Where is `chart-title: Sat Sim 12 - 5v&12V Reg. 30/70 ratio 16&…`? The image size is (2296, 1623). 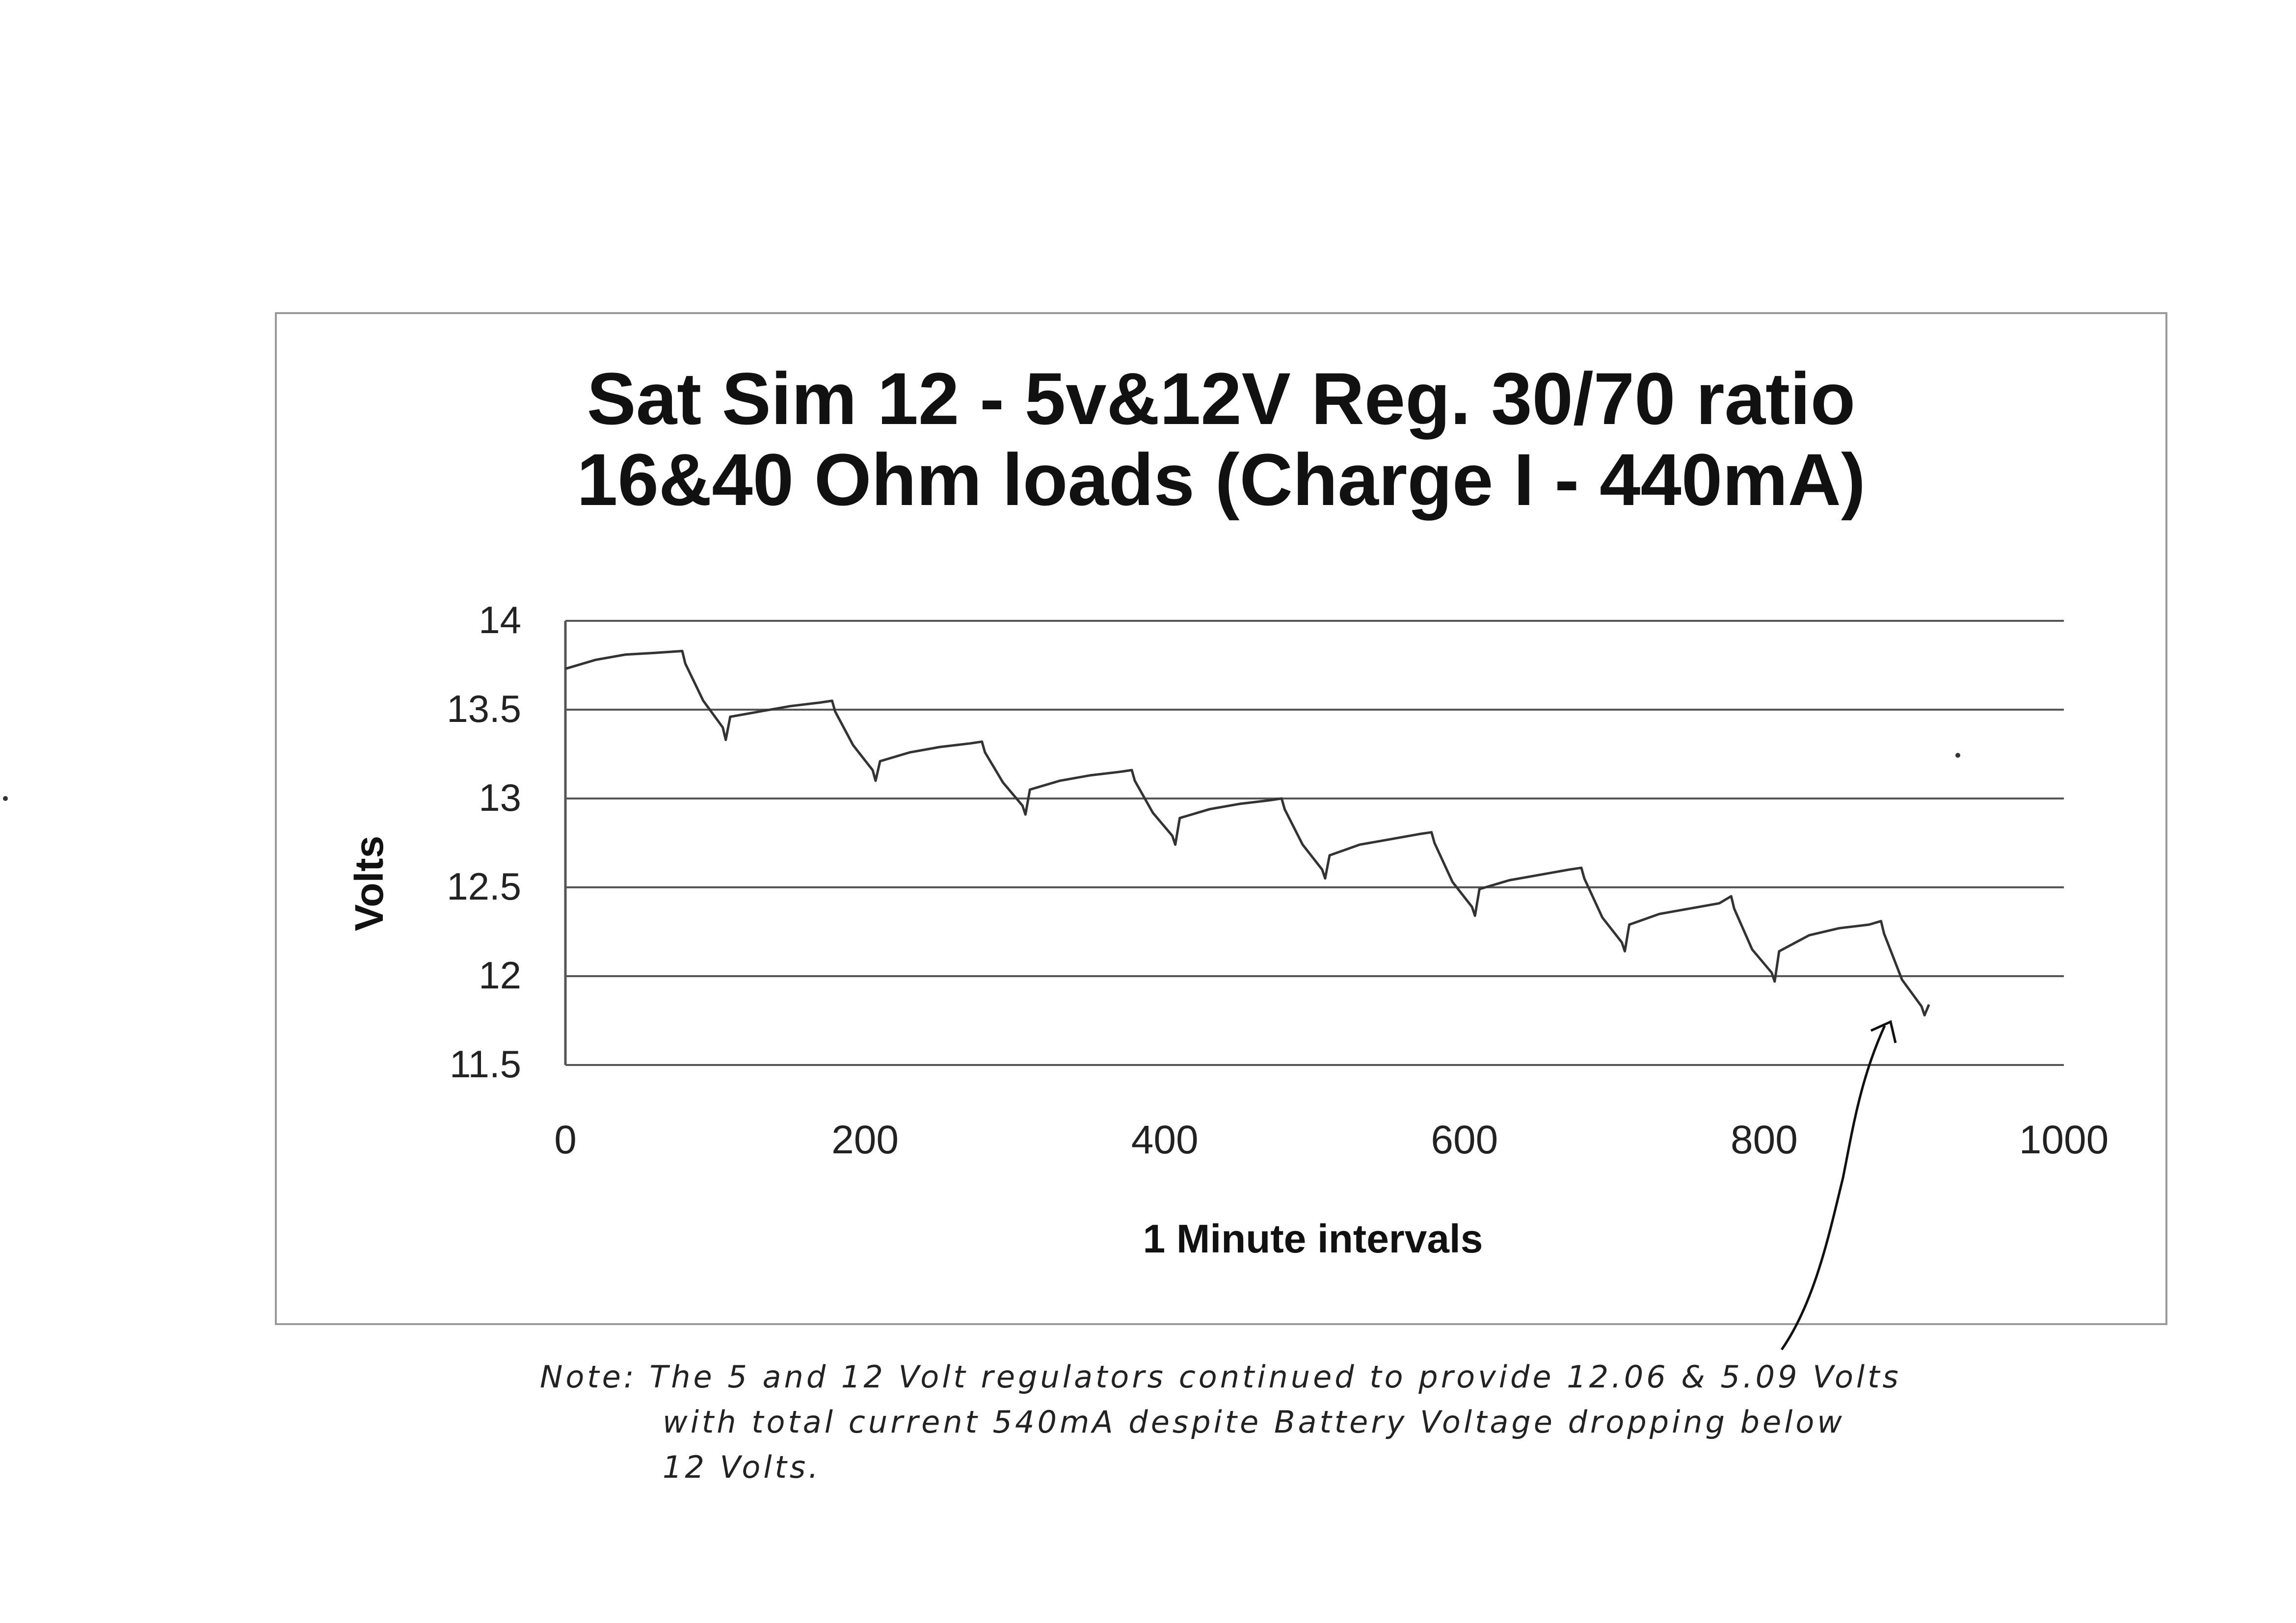 chart-title: Sat Sim 12 - 5v&12V Reg. 30/70 ratio 16&… is located at coordinates (1221, 439).